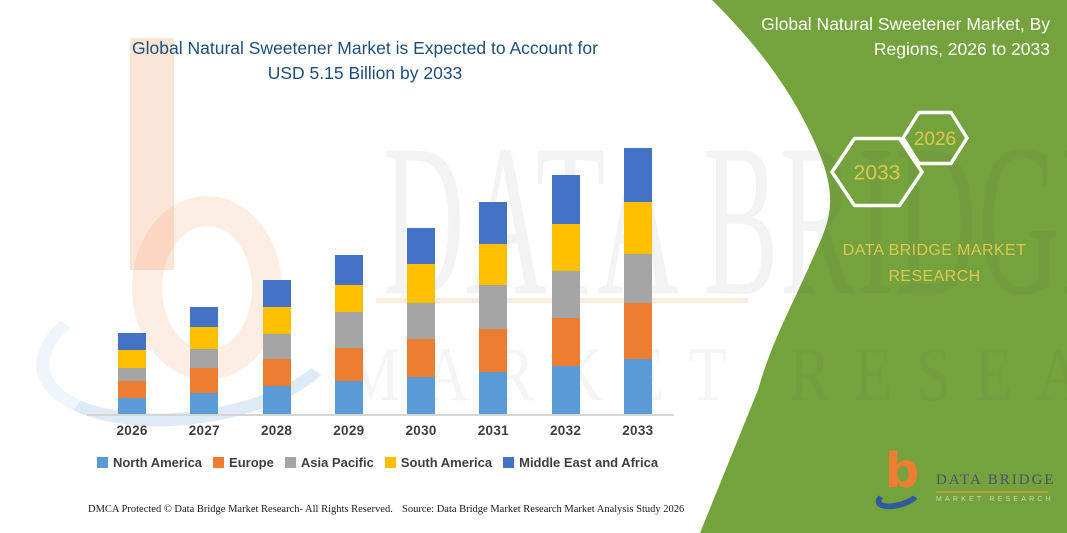  I want to click on legend-label: North America, so click(157, 462).